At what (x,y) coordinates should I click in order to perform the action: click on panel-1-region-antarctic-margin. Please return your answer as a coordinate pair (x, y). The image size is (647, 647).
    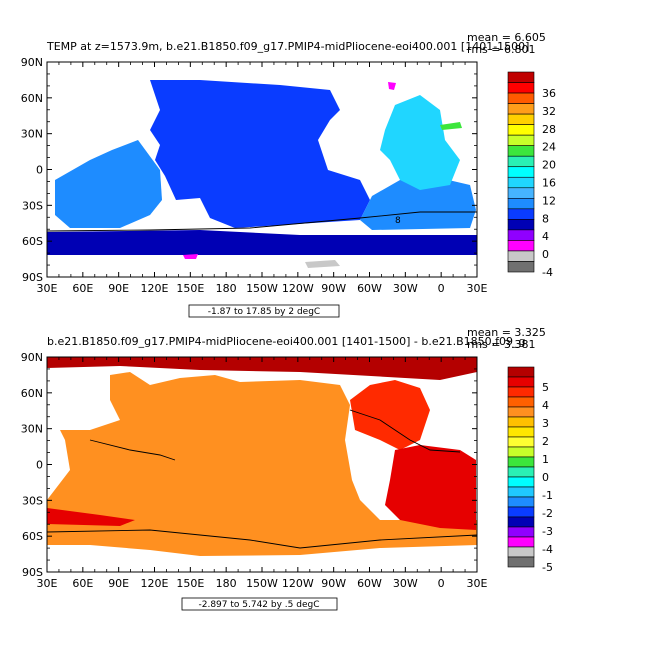
    Looking at the image, I should click on (322, 264).